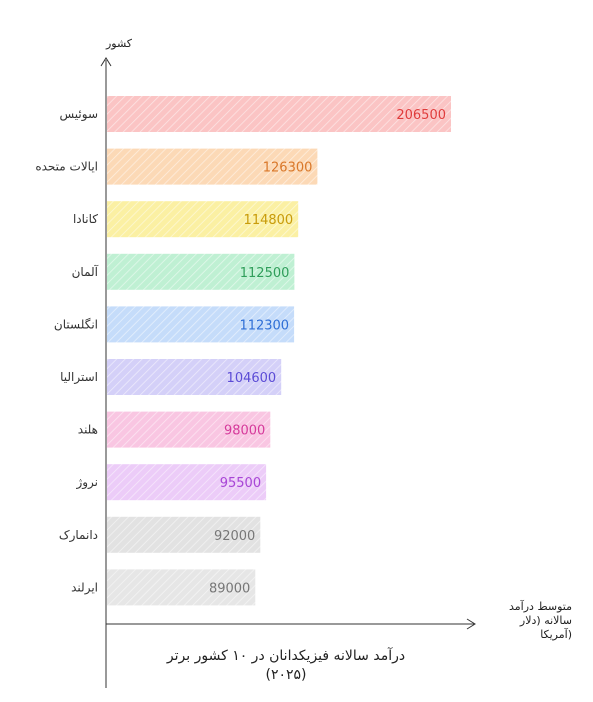  Describe the element at coordinates (234, 536) in the screenshot. I see `data-label: 92000` at that location.